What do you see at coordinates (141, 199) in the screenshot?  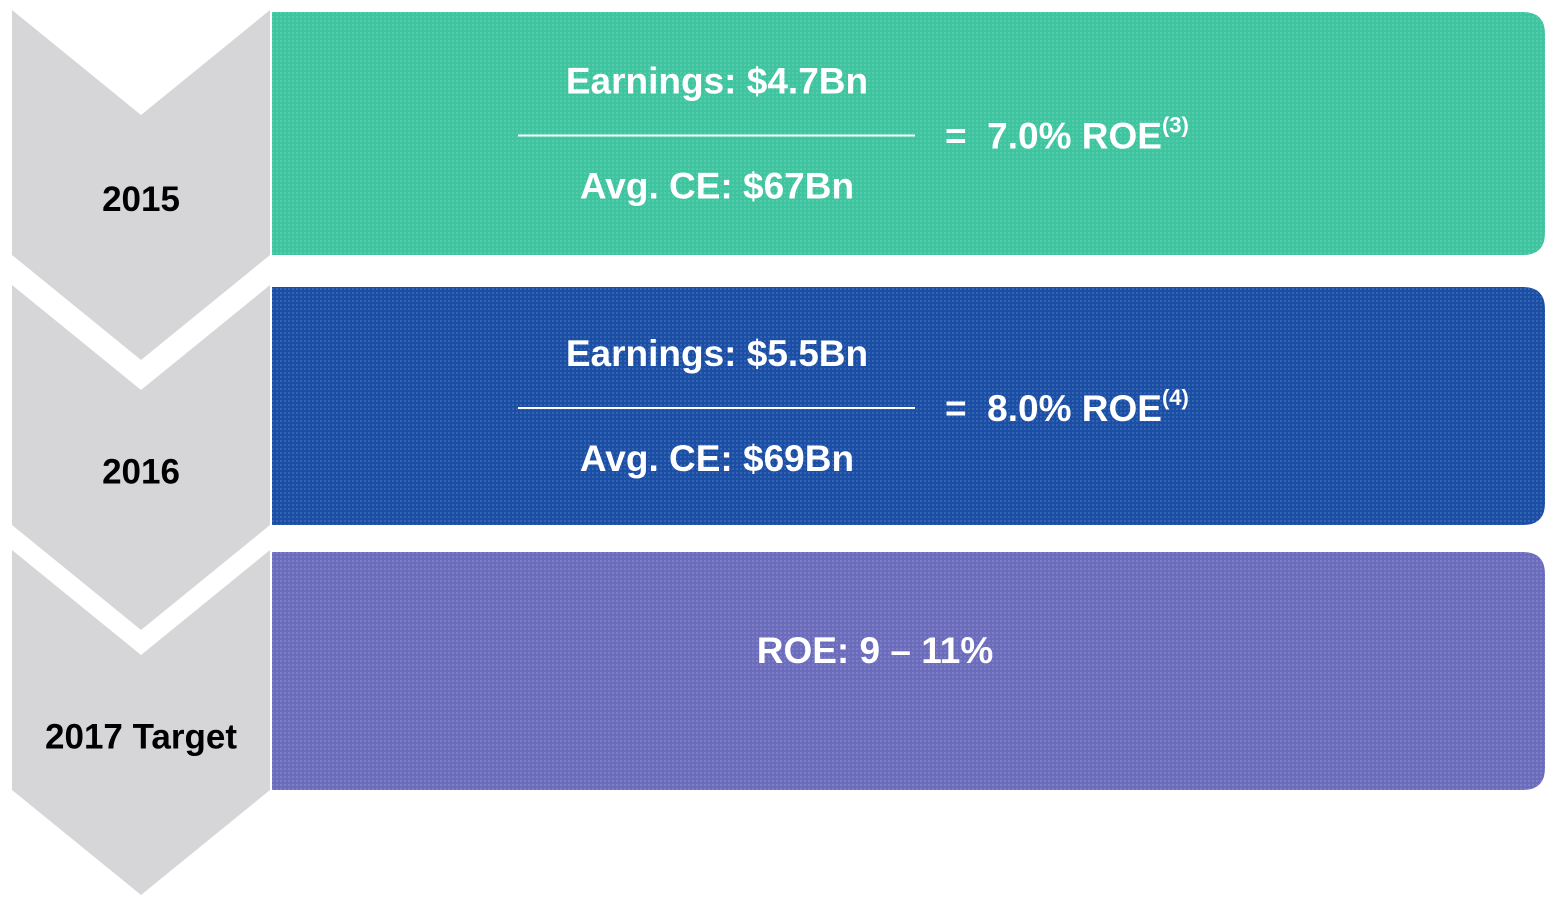 I see `row-label: 2015` at bounding box center [141, 199].